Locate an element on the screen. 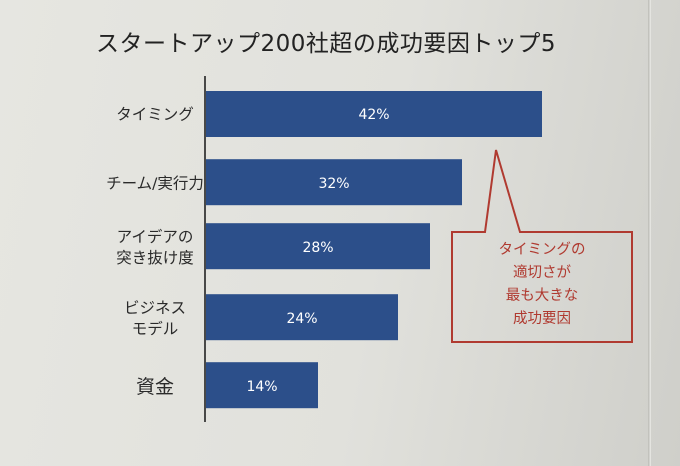 This screenshot has width=680, height=466. callout-box is located at coordinates (542, 246).